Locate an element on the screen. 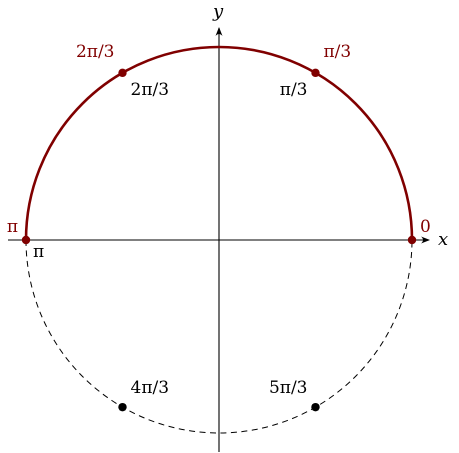 The image size is (459, 453). point-pi-over-3-inner-label: π/3 is located at coordinates (294, 90).